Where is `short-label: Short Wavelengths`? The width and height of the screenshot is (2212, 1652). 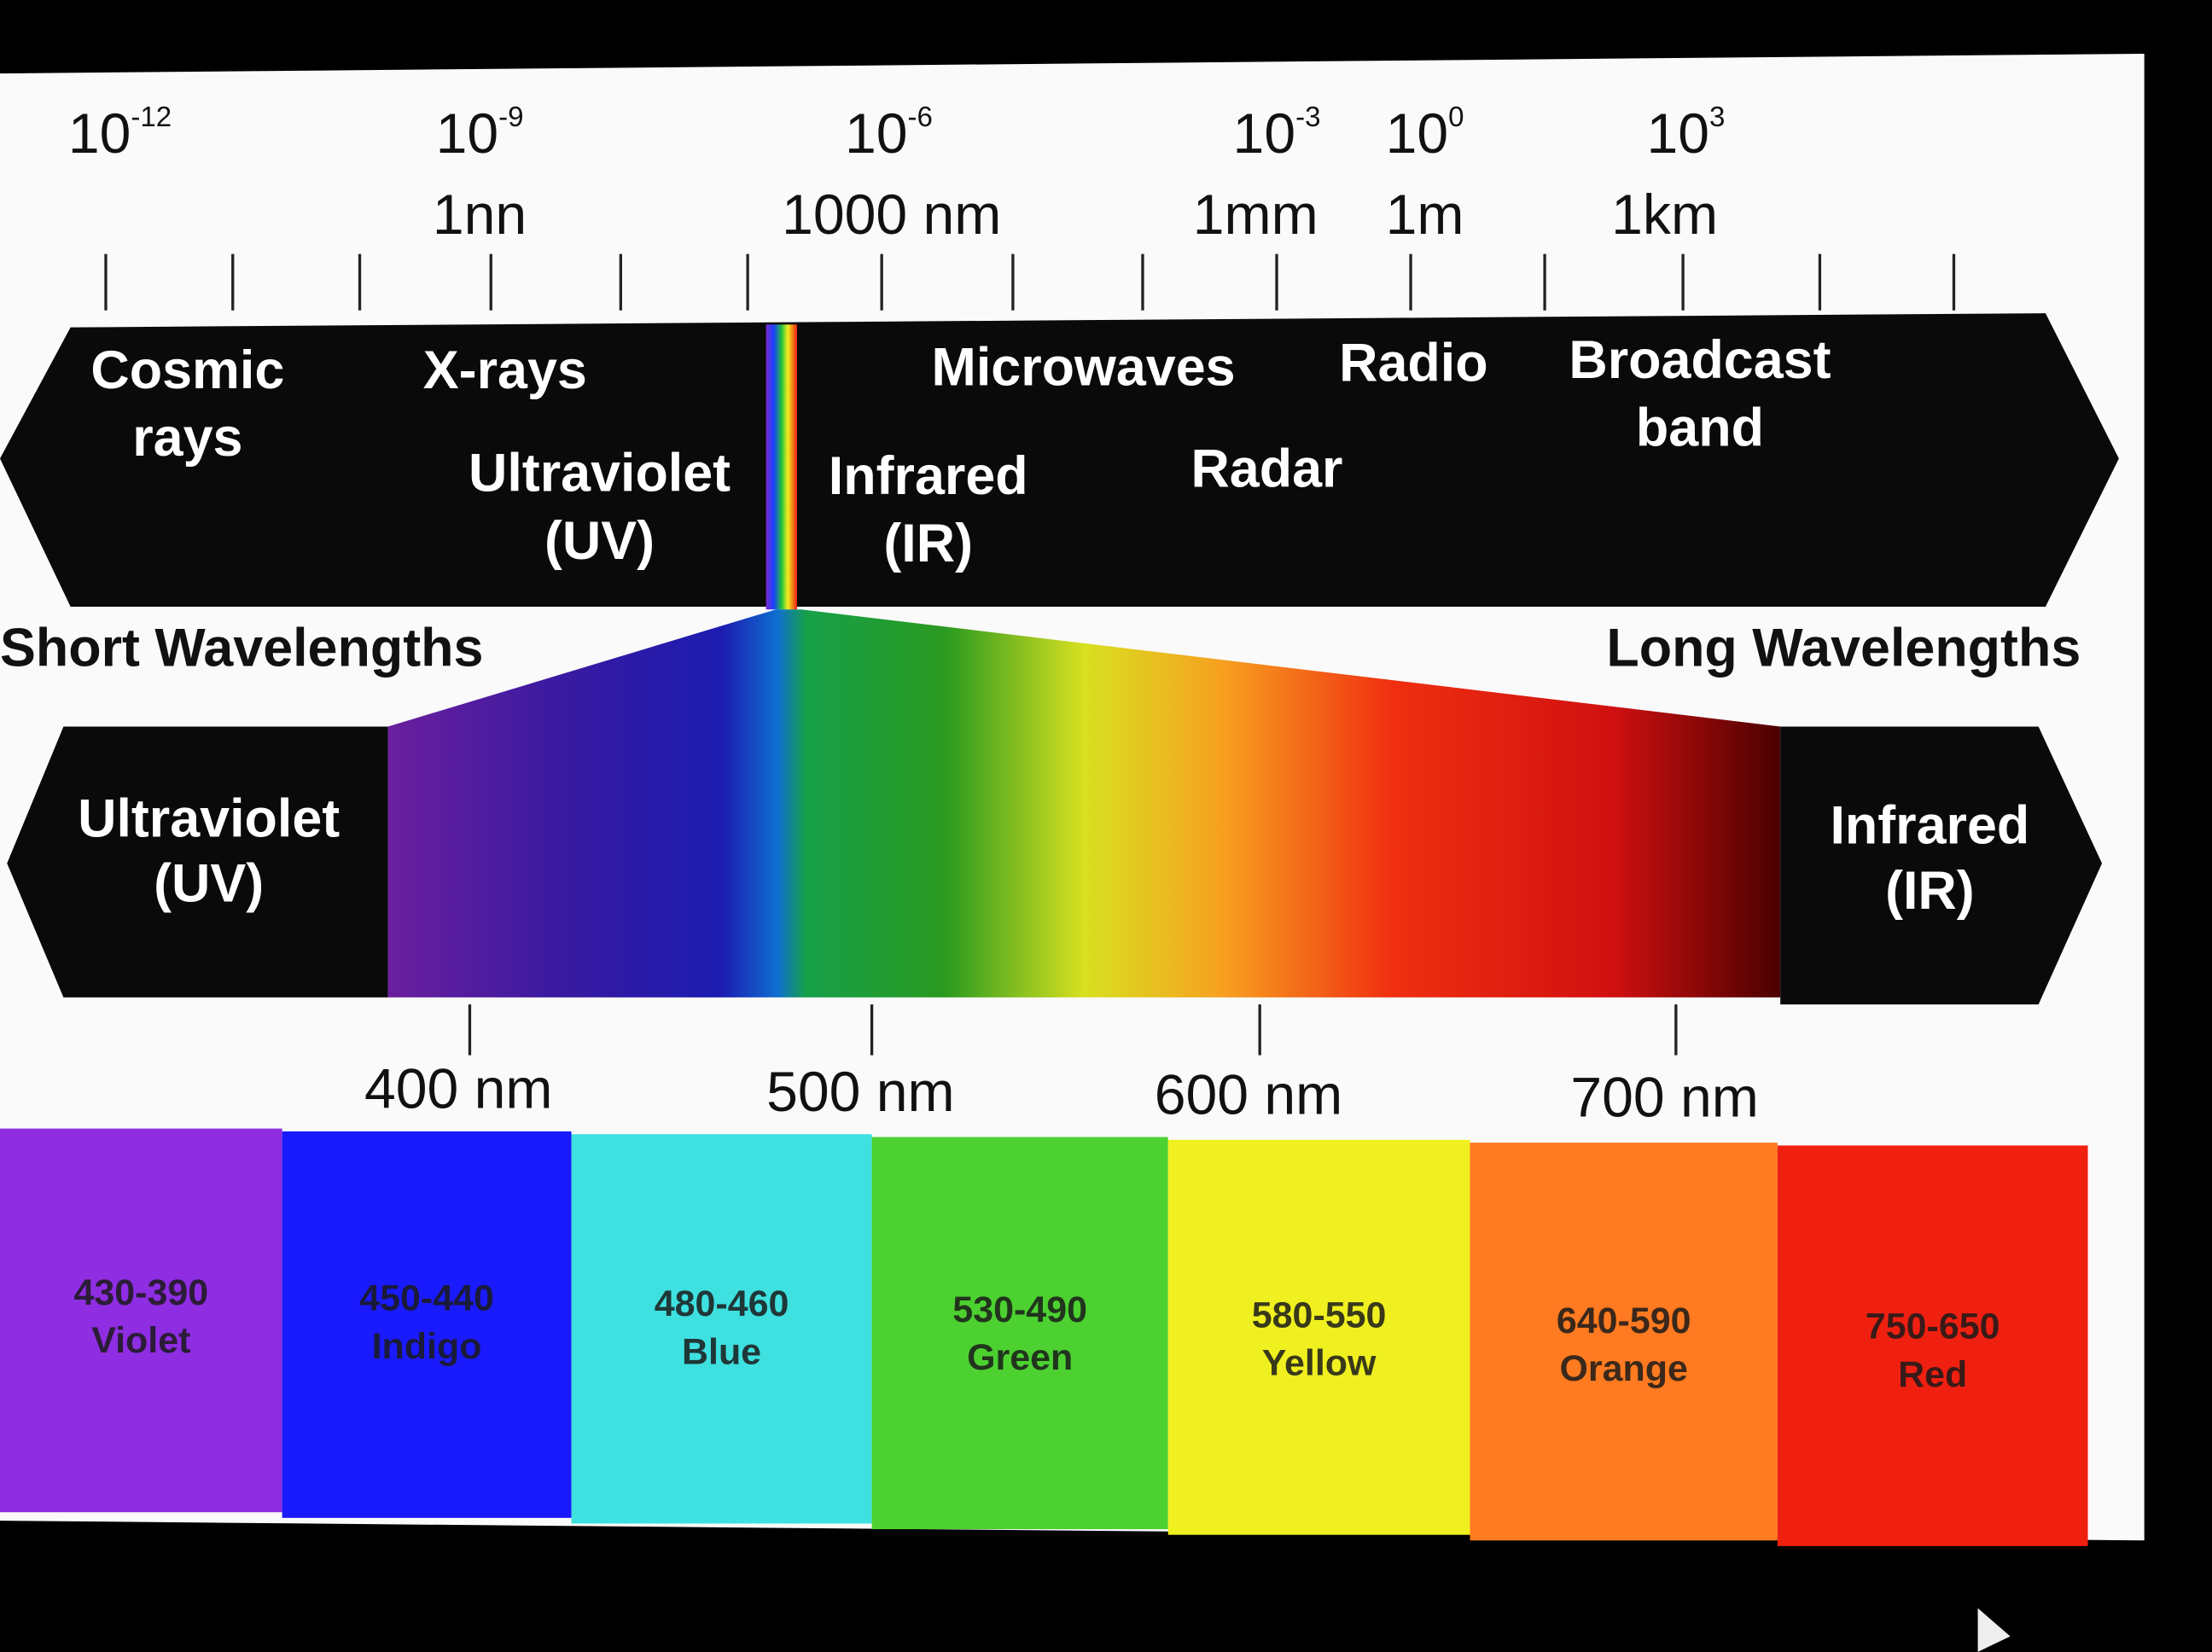 short-label: Short Wavelengths is located at coordinates (241, 648).